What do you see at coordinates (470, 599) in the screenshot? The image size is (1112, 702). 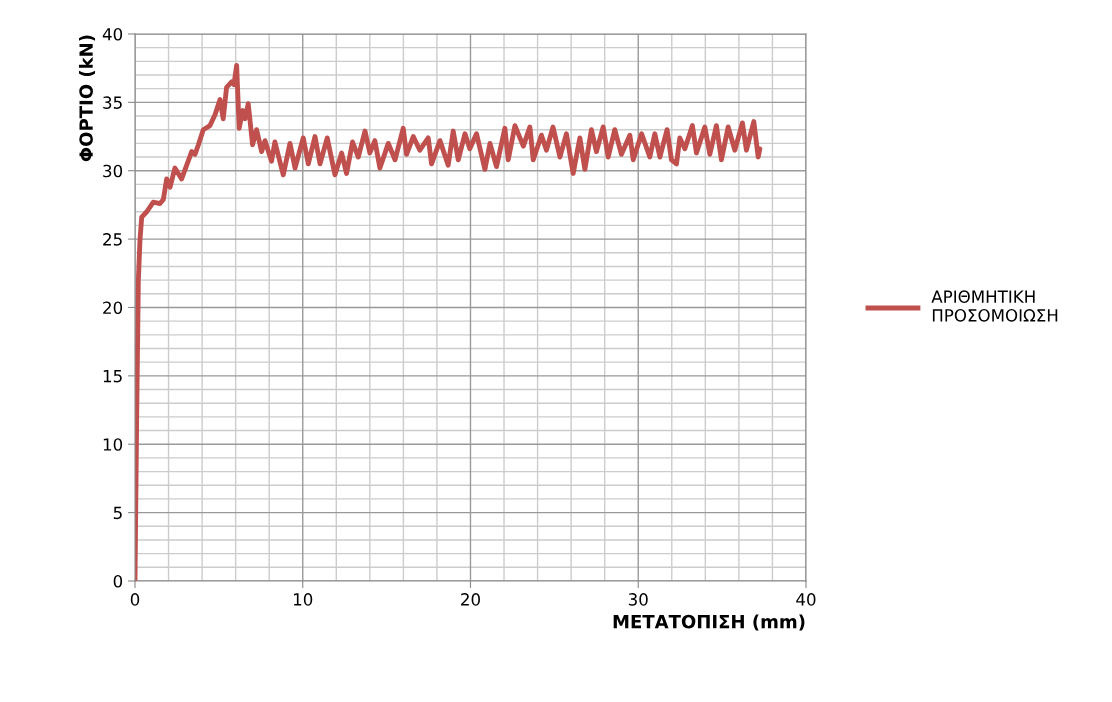 I see `x-tick-label: 20` at bounding box center [470, 599].